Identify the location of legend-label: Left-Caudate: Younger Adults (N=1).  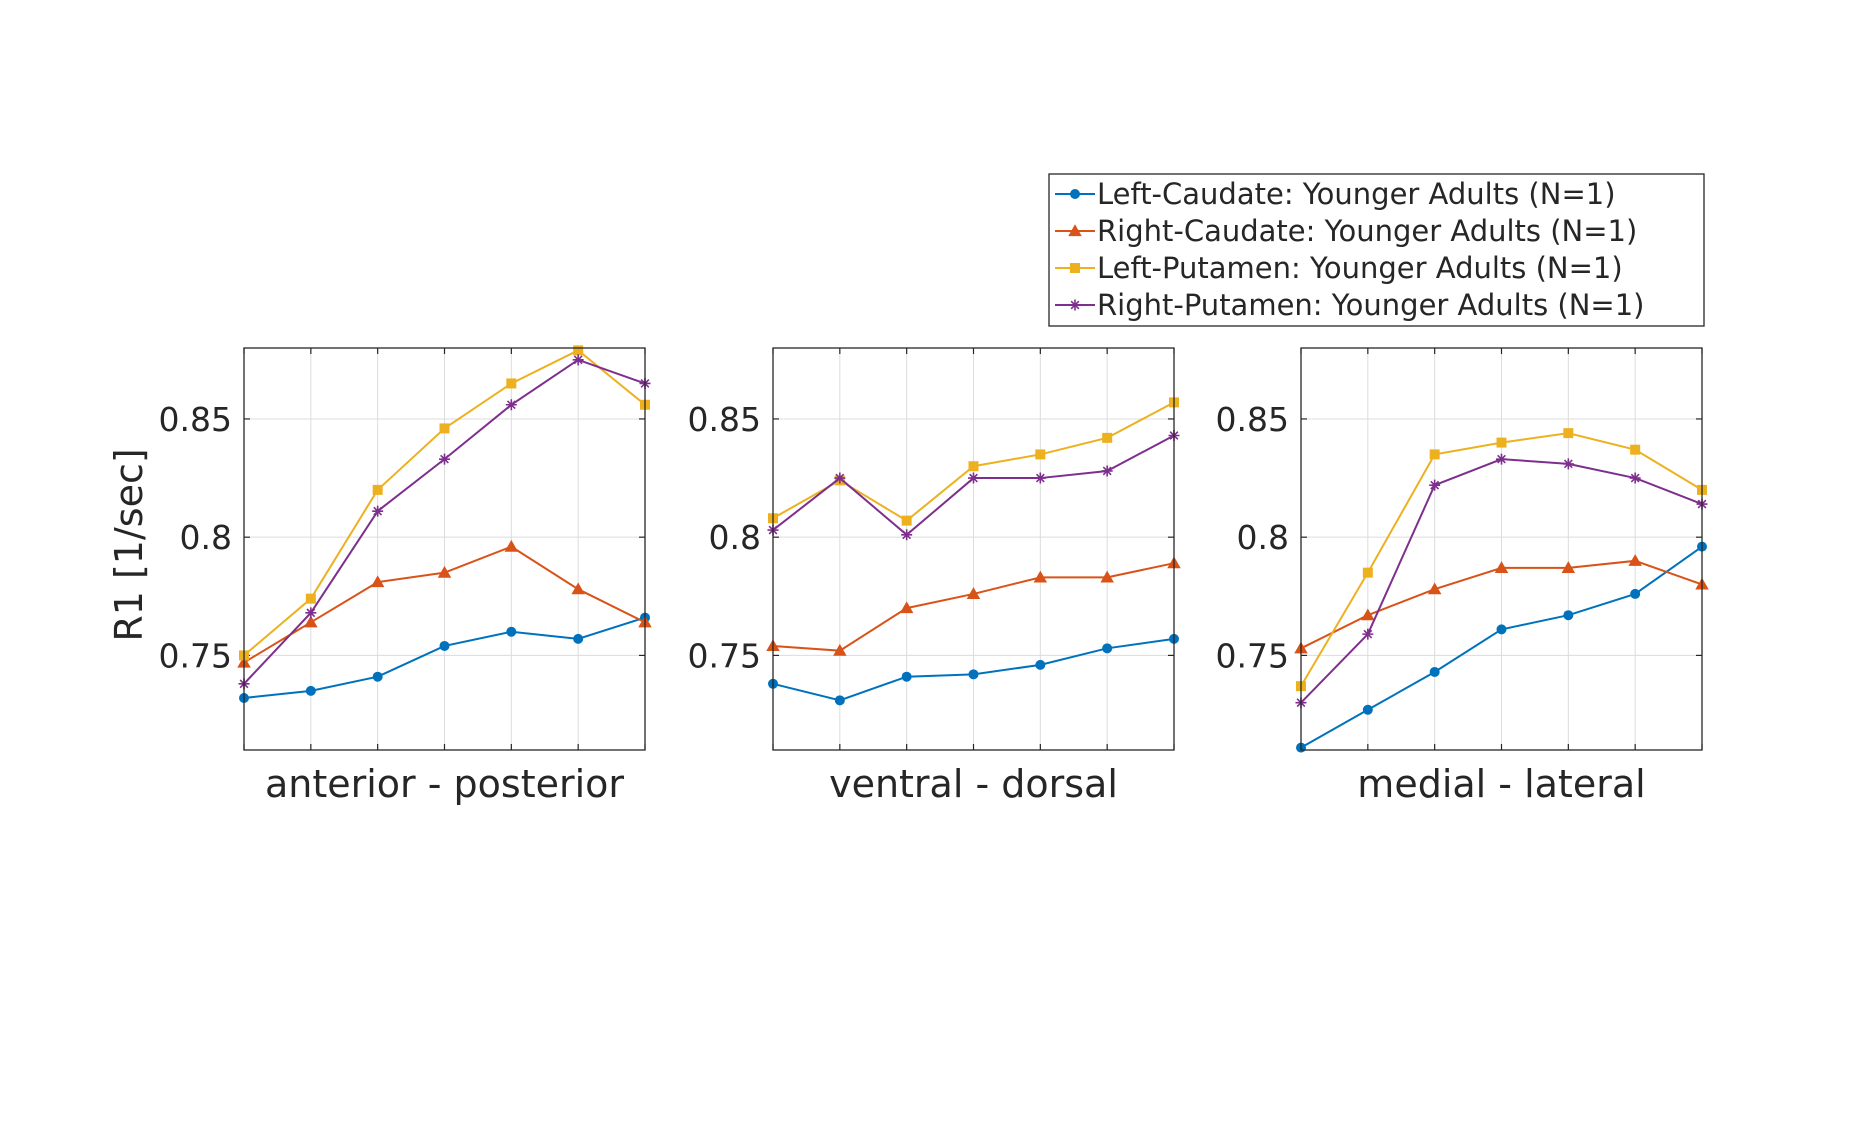
(1356, 194).